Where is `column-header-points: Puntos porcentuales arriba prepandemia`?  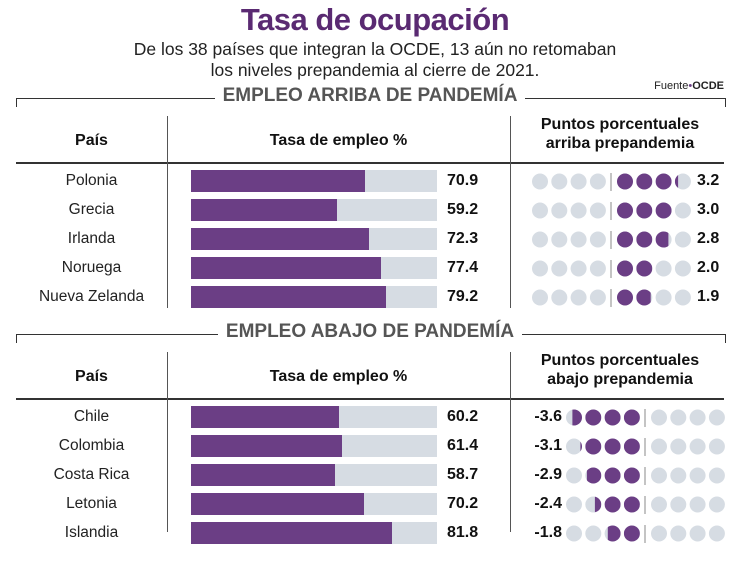 column-header-points: Puntos porcentuales arriba prepandemia is located at coordinates (620, 134).